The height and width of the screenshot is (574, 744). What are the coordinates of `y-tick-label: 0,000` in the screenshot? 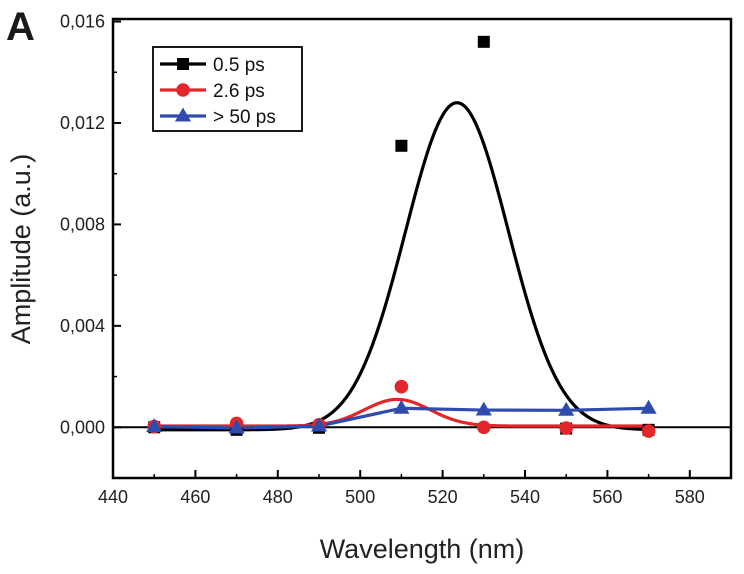 It's located at (82, 427).